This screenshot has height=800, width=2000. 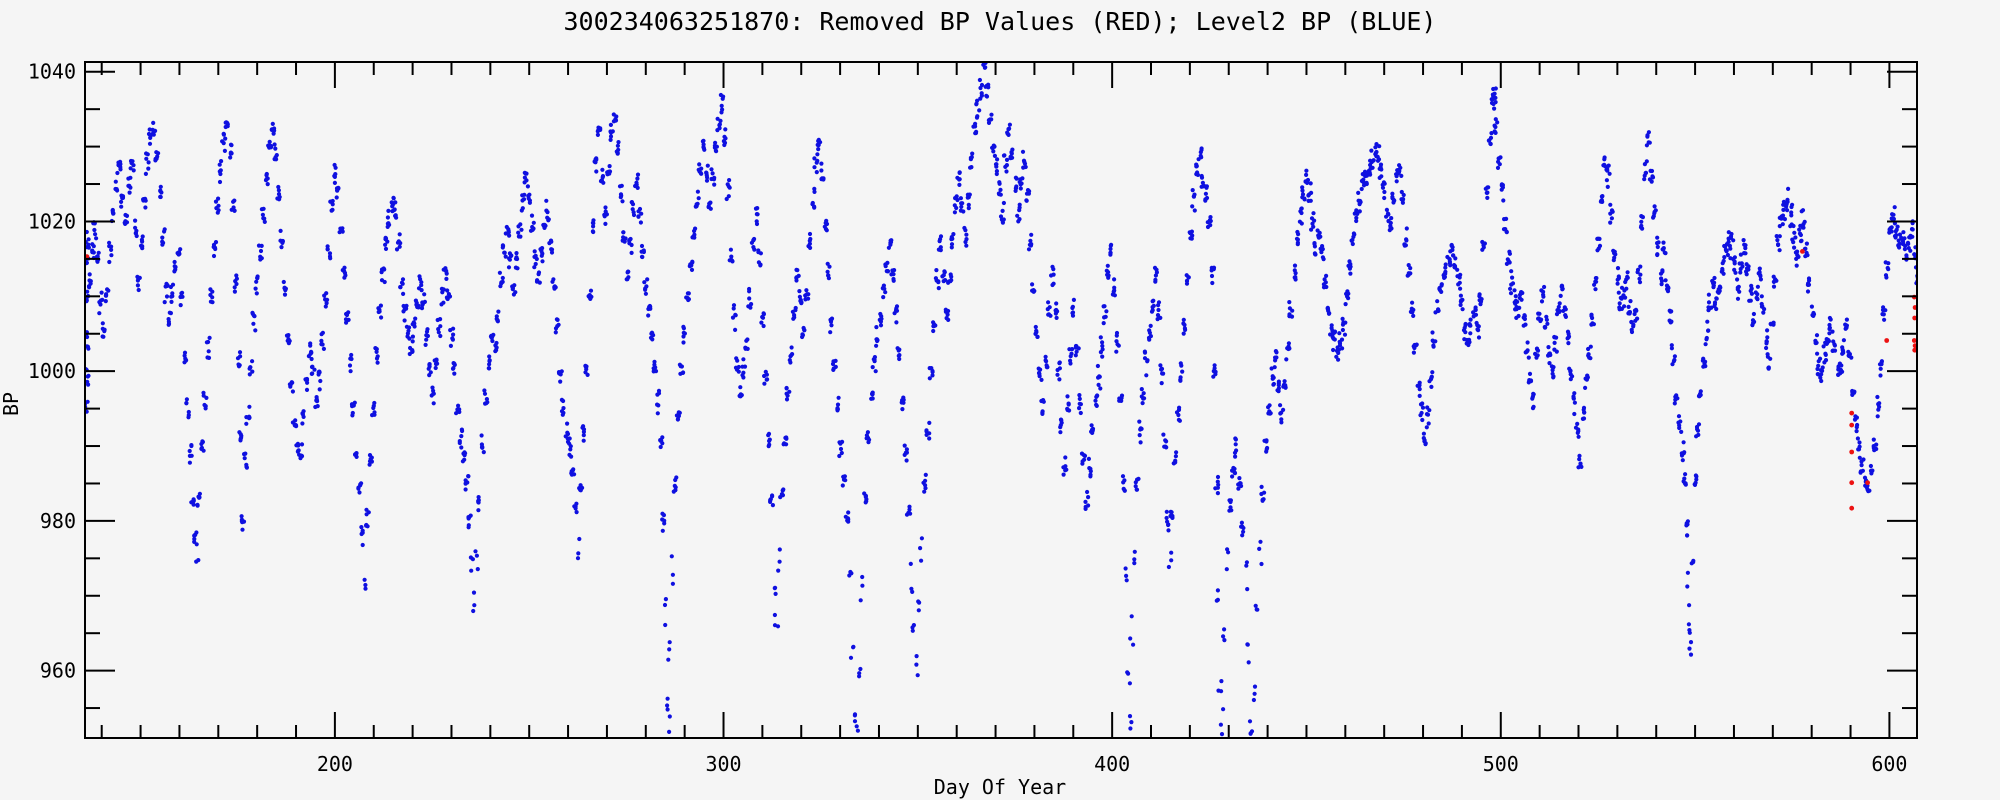 What do you see at coordinates (58, 671) in the screenshot?
I see `y-tick-label: 960` at bounding box center [58, 671].